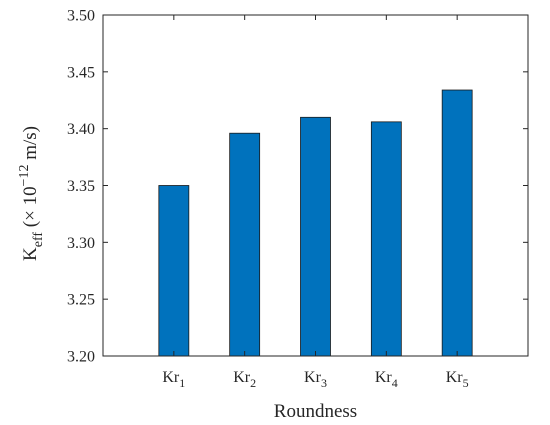 The height and width of the screenshot is (425, 550). Describe the element at coordinates (253, 383) in the screenshot. I see `x-tick-label-subscript: 2` at that location.